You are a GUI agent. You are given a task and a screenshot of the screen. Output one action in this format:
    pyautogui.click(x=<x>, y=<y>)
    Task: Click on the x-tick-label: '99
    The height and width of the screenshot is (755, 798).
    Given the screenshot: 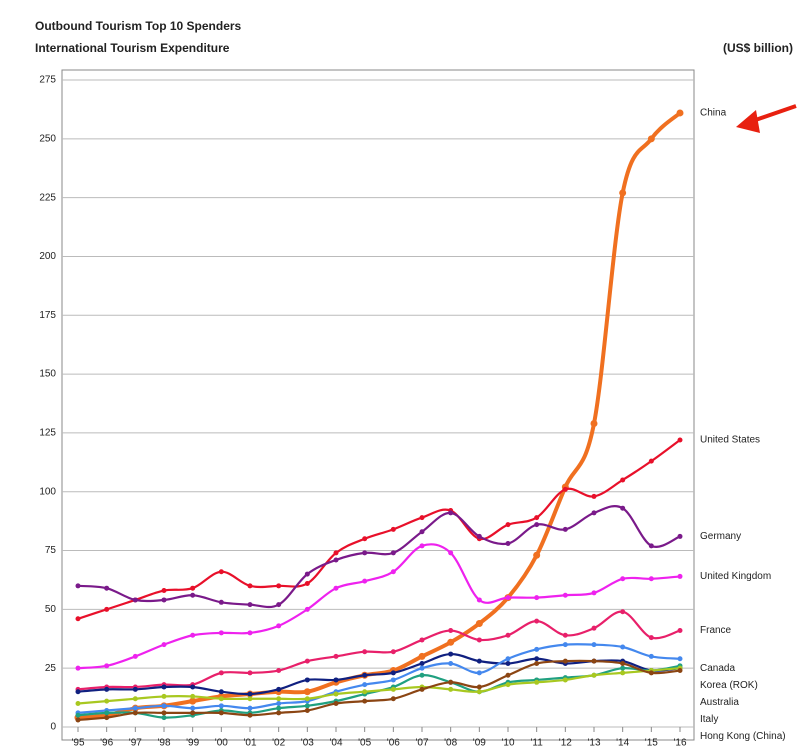 What is the action you would take?
    pyautogui.click(x=192, y=743)
    